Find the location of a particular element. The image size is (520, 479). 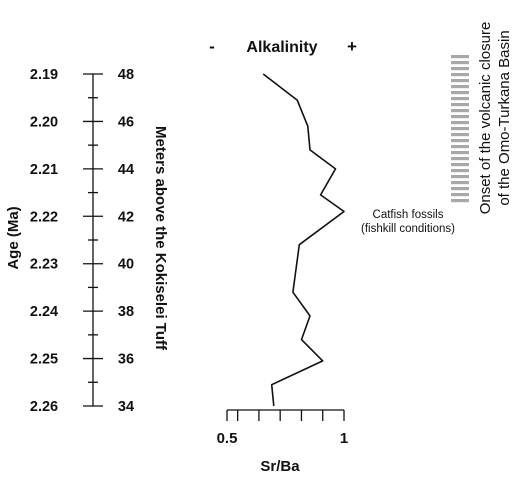

age-tick-label: 2.23 is located at coordinates (44, 265).